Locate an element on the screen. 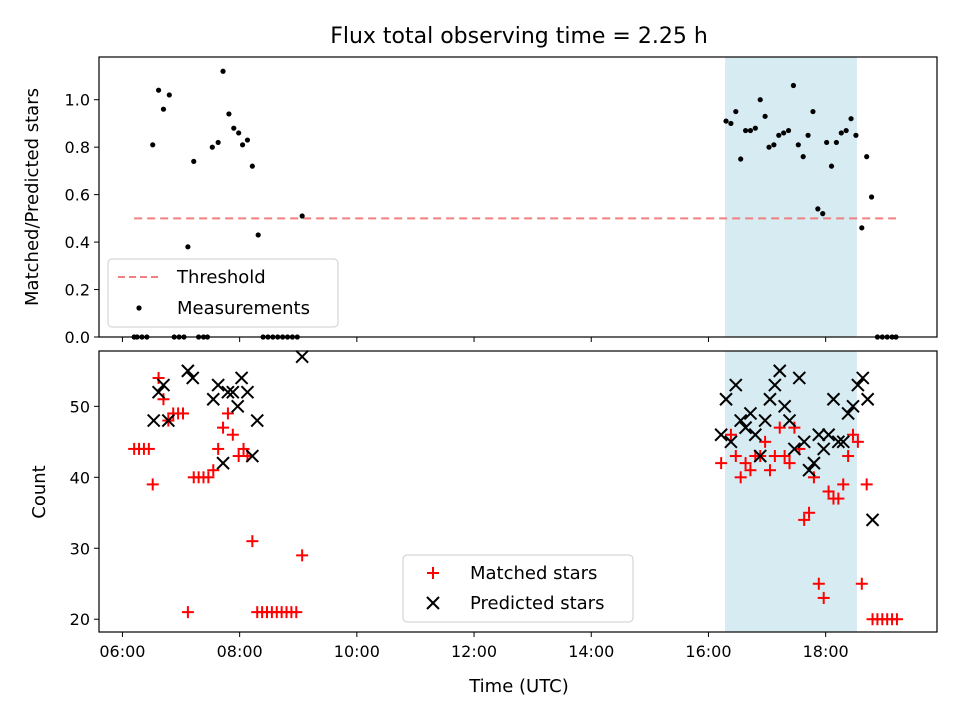  bottom-y-tick-label: 50 is located at coordinates (80, 406).